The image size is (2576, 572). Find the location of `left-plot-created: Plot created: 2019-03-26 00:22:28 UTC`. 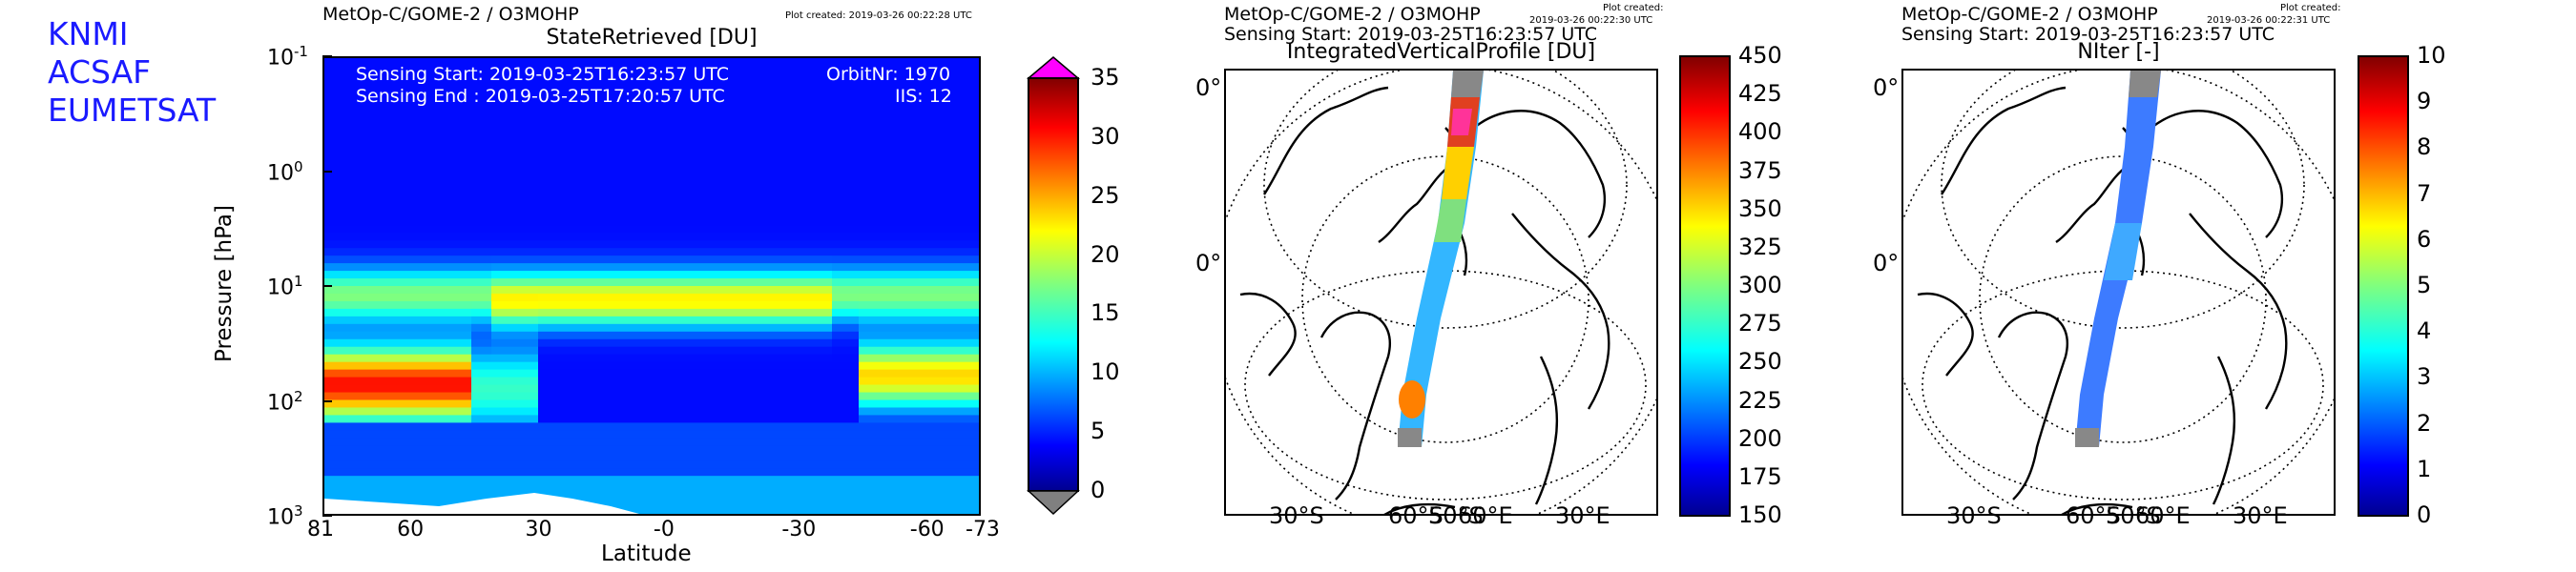

left-plot-created: Plot created: 2019-03-26 00:22:28 UTC is located at coordinates (878, 16).